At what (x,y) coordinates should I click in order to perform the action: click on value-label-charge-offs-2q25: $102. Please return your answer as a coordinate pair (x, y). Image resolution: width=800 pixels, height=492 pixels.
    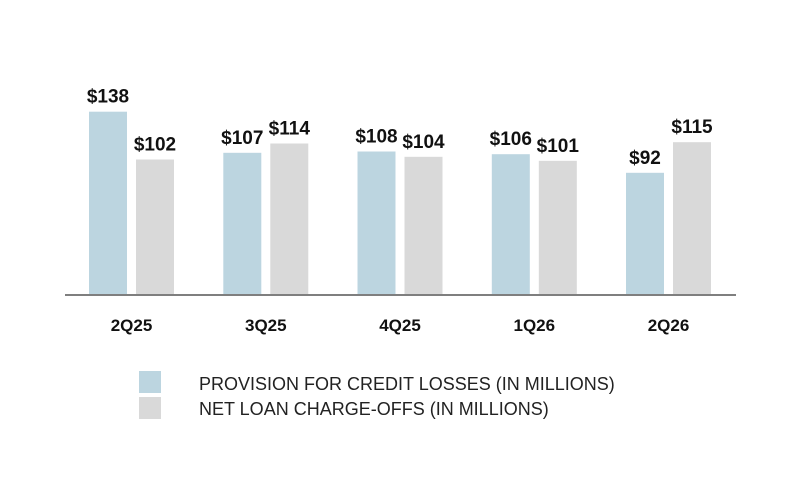
    Looking at the image, I should click on (155, 145).